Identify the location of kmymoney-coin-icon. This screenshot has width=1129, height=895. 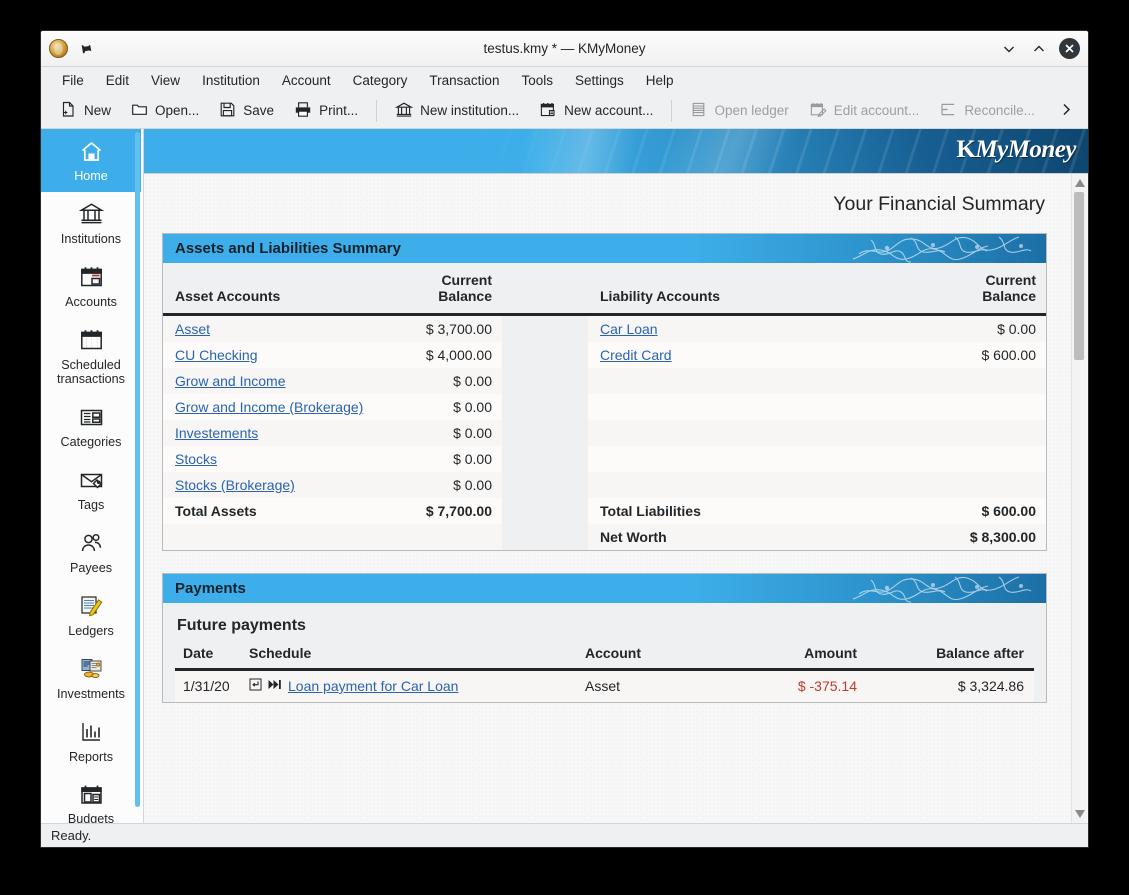
(58, 48).